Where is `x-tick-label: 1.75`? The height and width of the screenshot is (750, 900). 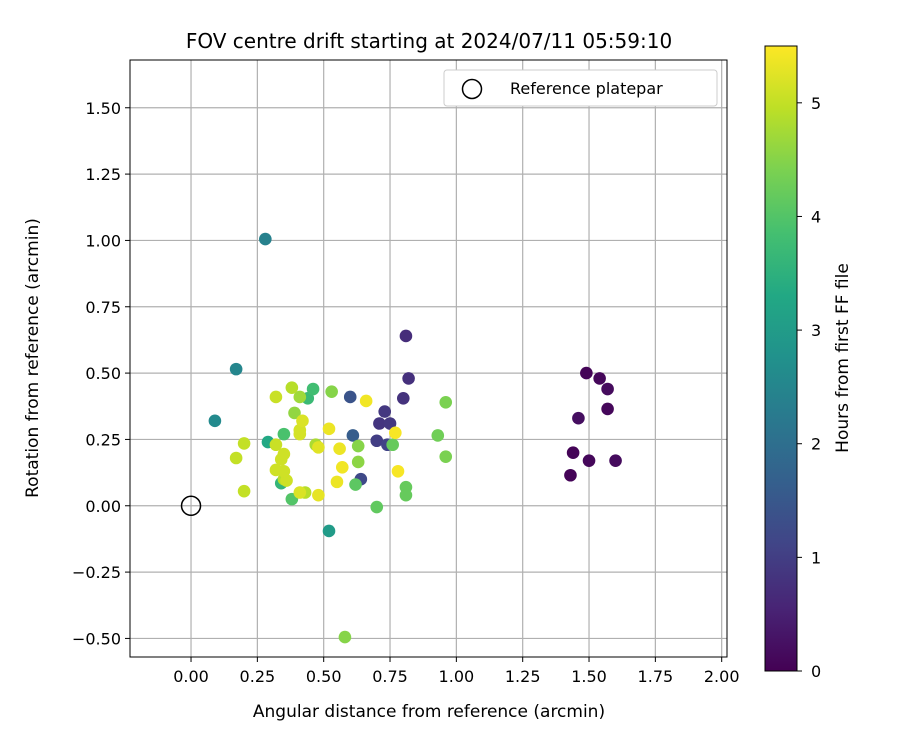 x-tick-label: 1.75 is located at coordinates (656, 676).